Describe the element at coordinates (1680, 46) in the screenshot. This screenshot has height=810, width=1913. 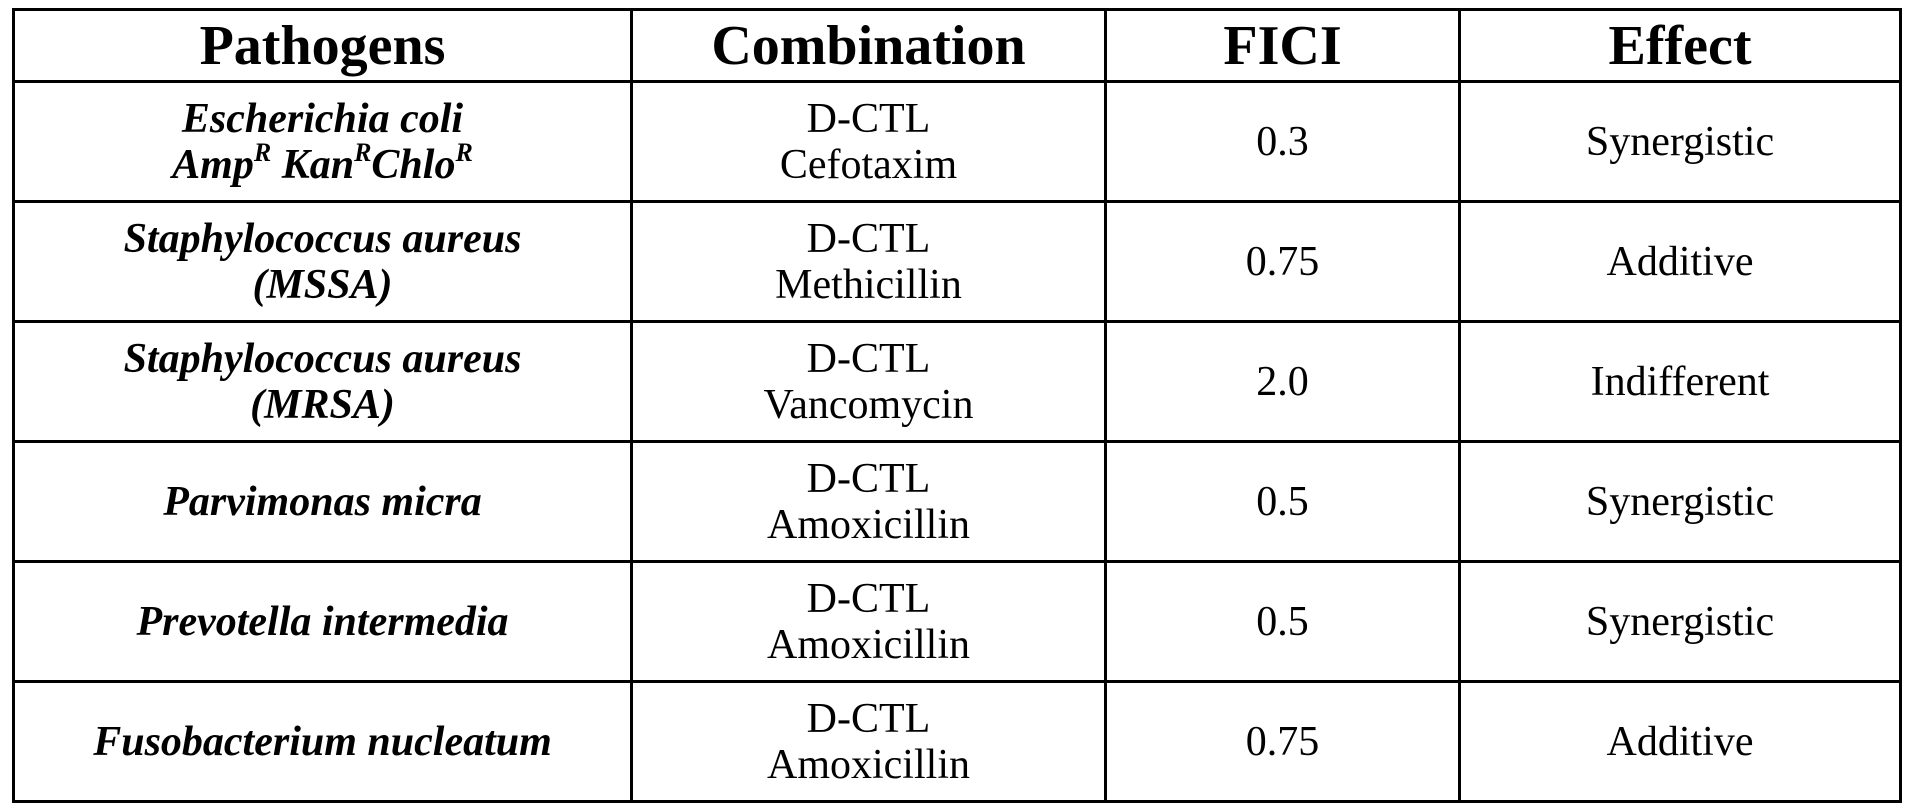
I see `header-effect: Effect` at that location.